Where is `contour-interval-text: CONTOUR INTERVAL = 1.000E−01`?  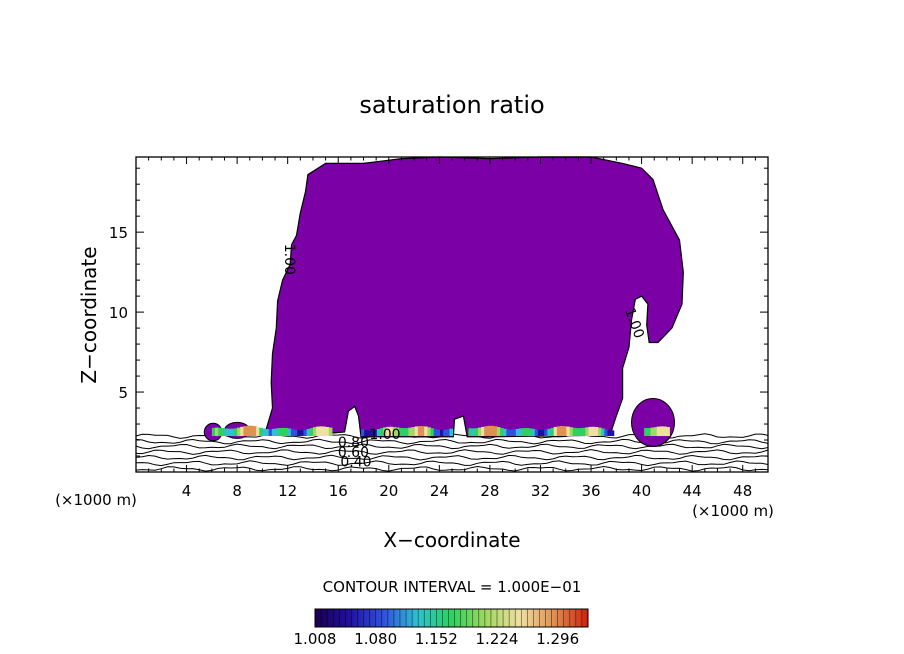
contour-interval-text: CONTOUR INTERVAL = 1.000E−01 is located at coordinates (452, 587).